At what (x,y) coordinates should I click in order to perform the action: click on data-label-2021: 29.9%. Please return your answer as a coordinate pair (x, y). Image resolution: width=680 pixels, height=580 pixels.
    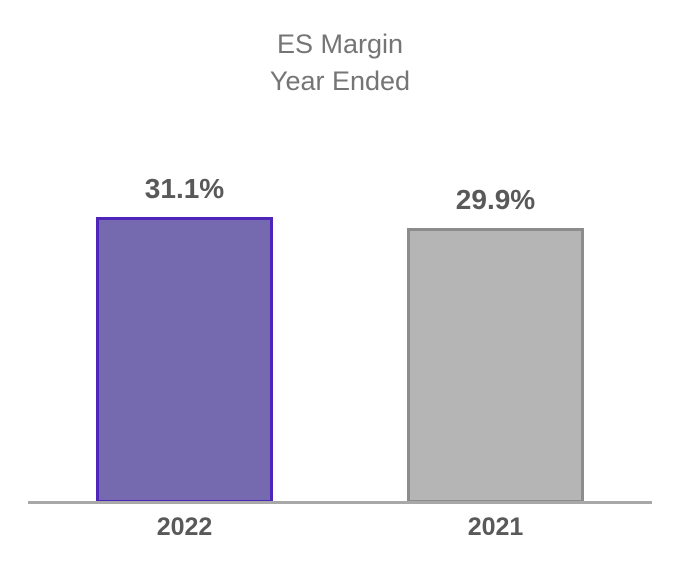
    Looking at the image, I should click on (495, 199).